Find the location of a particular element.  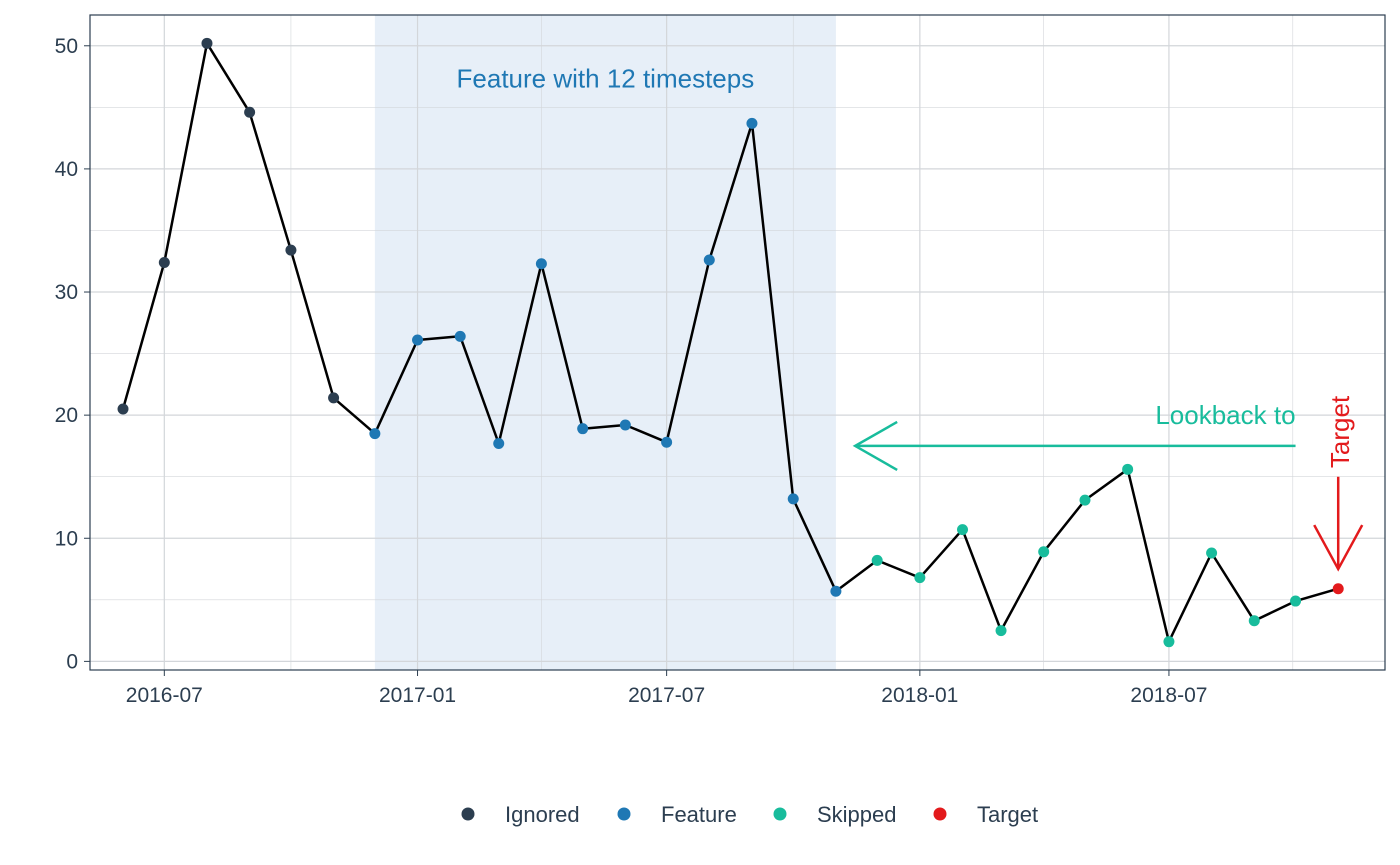

target-arrow is located at coordinates (1338, 524).